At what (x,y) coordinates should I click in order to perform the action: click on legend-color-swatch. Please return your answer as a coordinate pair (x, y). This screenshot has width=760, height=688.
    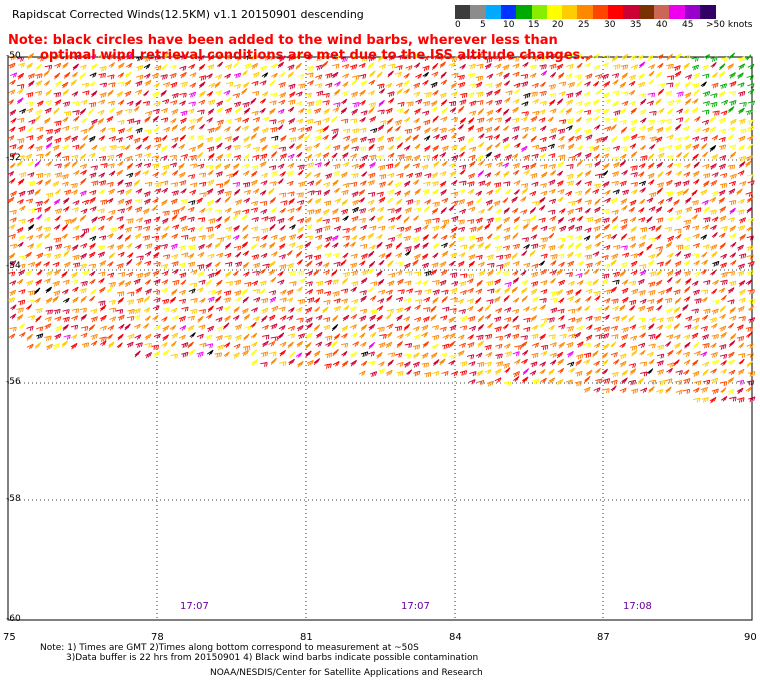
    Looking at the image, I should click on (631, 12).